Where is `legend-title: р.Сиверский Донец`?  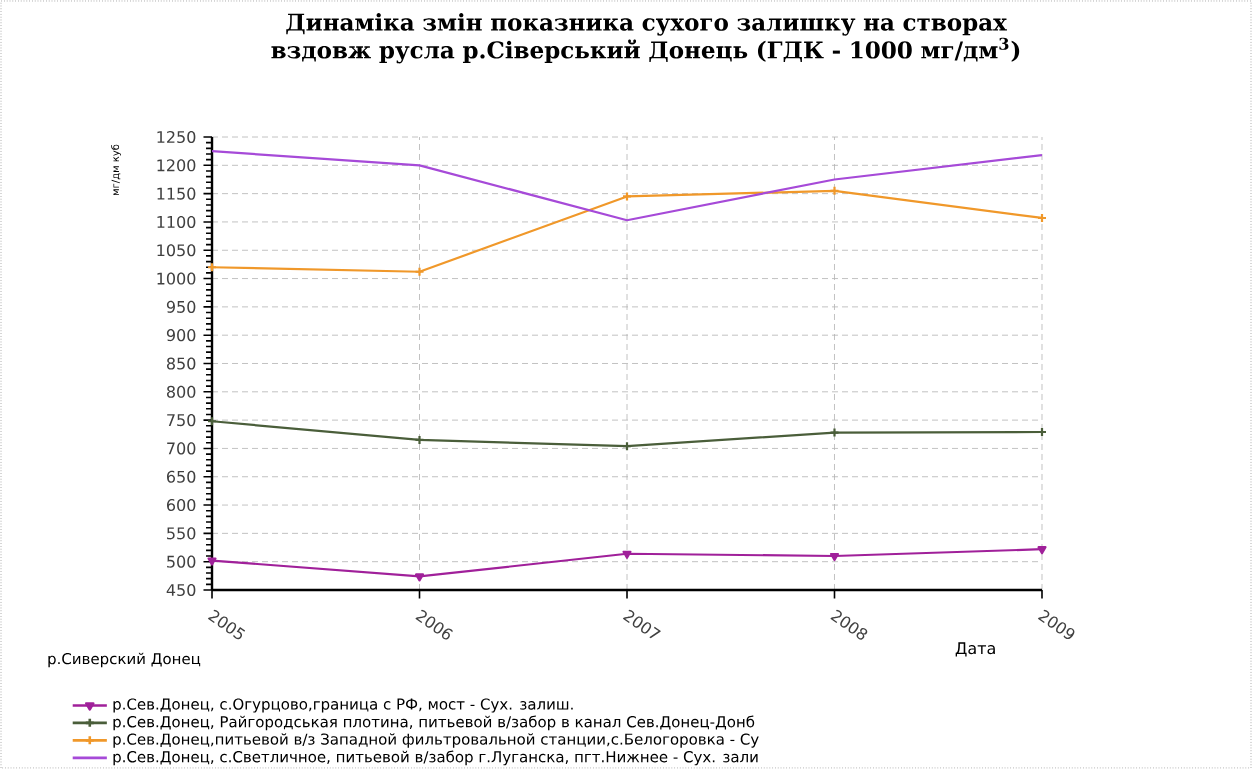 legend-title: р.Сиверский Донец is located at coordinates (124, 660).